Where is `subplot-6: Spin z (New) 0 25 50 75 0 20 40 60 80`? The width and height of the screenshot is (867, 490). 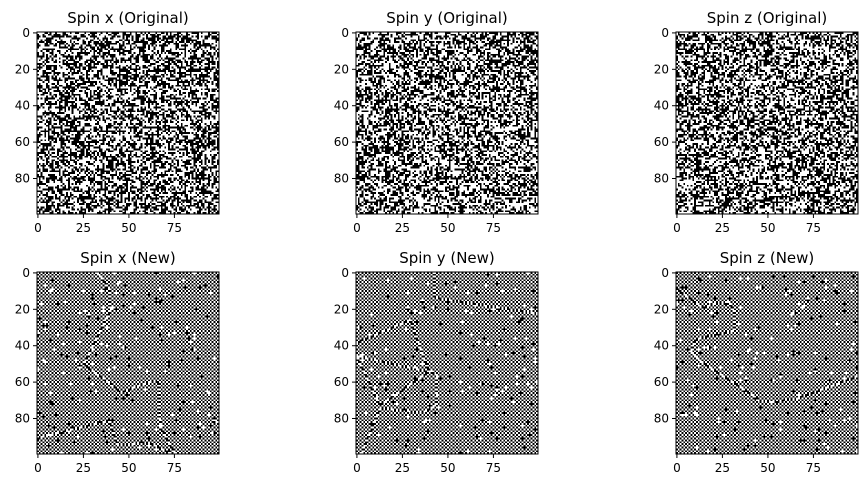 subplot-6: Spin z (New) 0 25 50 75 0 20 40 60 80 is located at coordinates (756, 362).